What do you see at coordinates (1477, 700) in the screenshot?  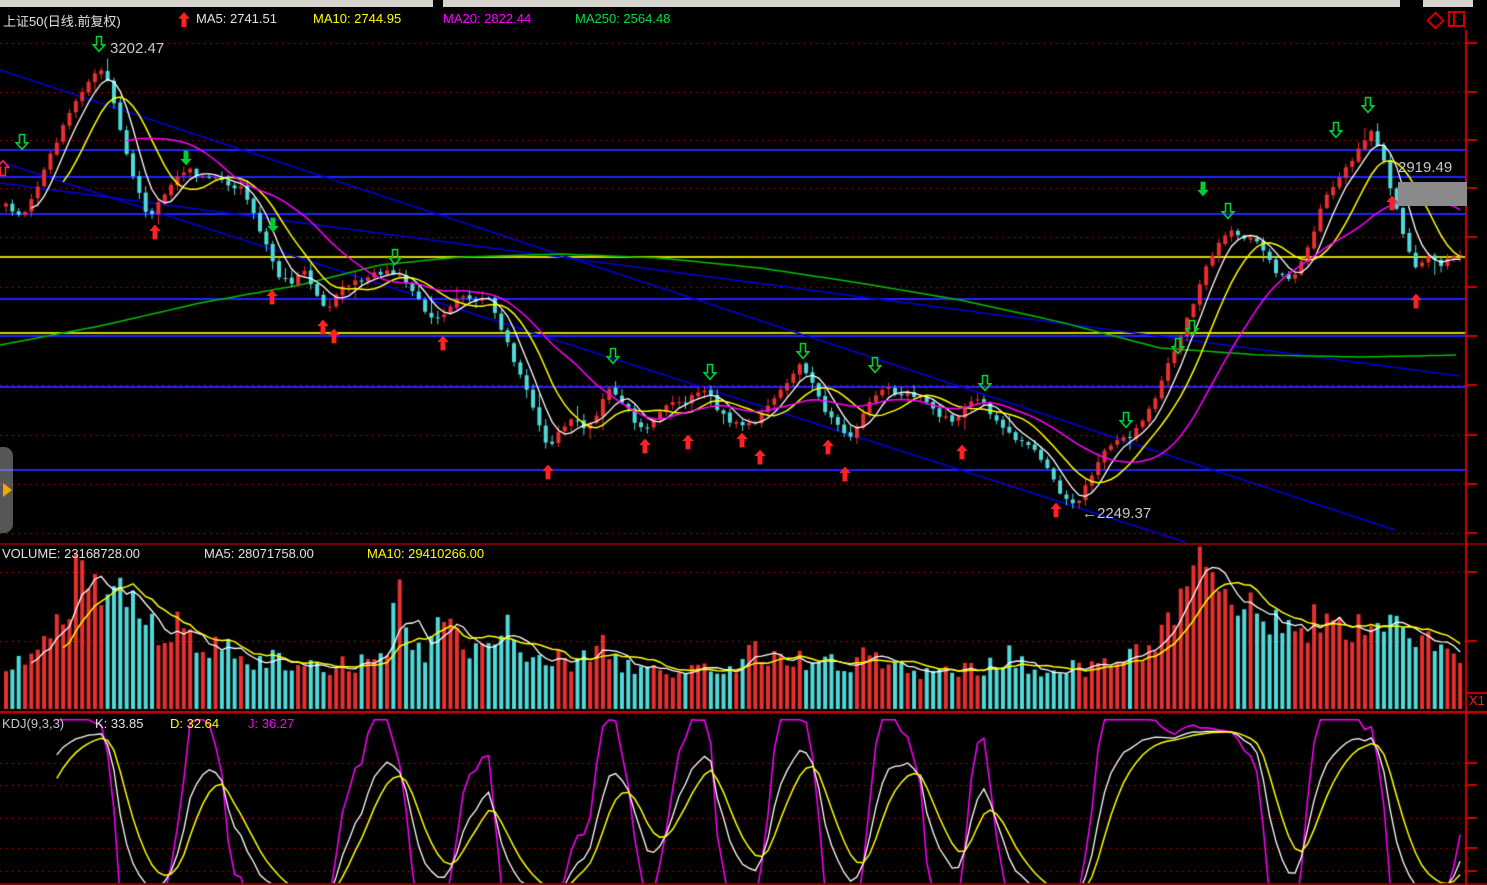 I see `axis-mode-button: X1` at bounding box center [1477, 700].